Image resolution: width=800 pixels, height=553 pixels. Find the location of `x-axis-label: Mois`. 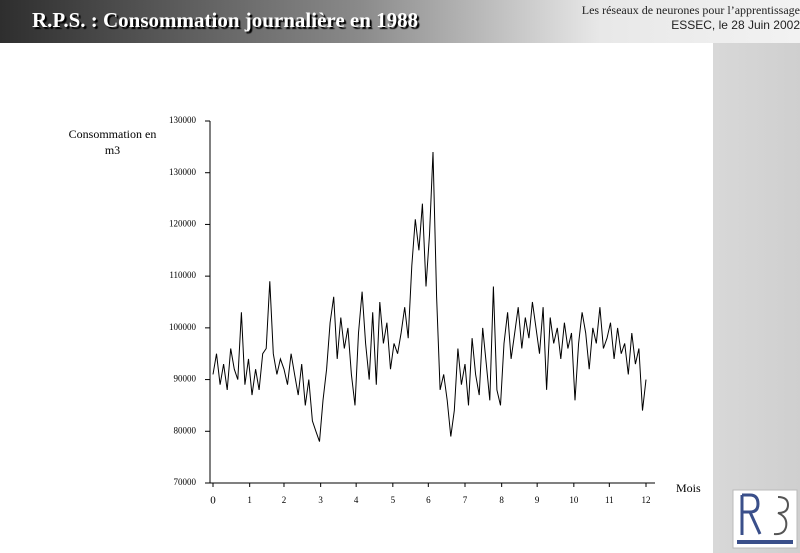

x-axis-label: Mois is located at coordinates (688, 488).